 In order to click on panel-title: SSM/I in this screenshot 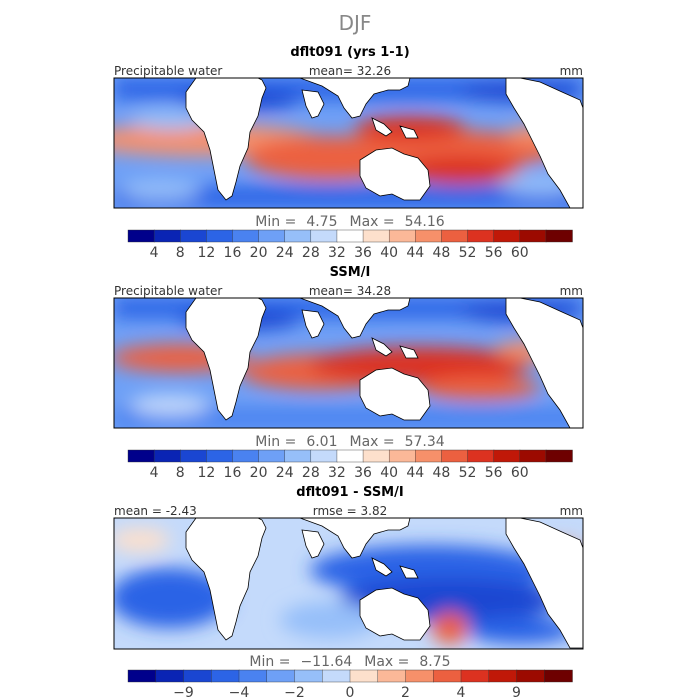, I will do `click(350, 272)`.